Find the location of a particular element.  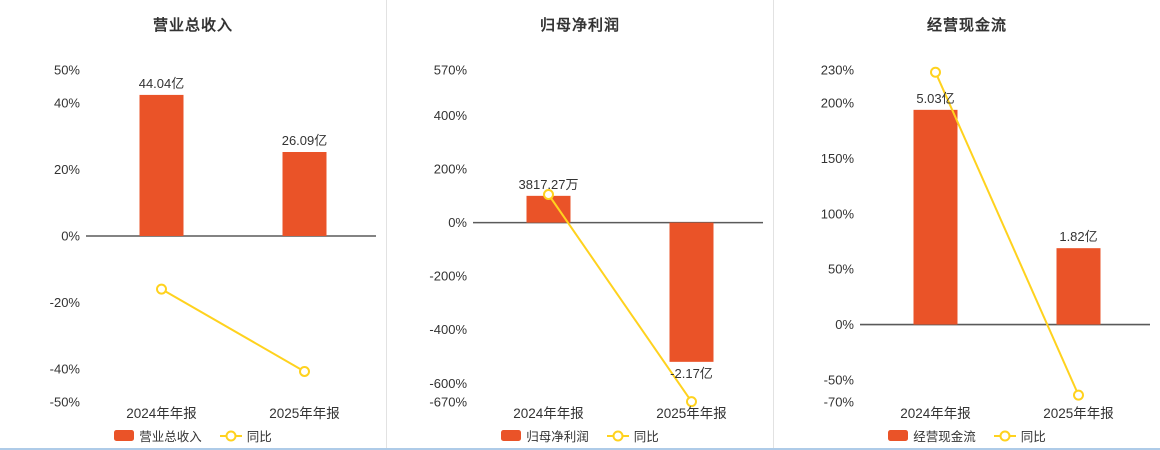

bar-value-label: 5.03亿 is located at coordinates (935, 98).